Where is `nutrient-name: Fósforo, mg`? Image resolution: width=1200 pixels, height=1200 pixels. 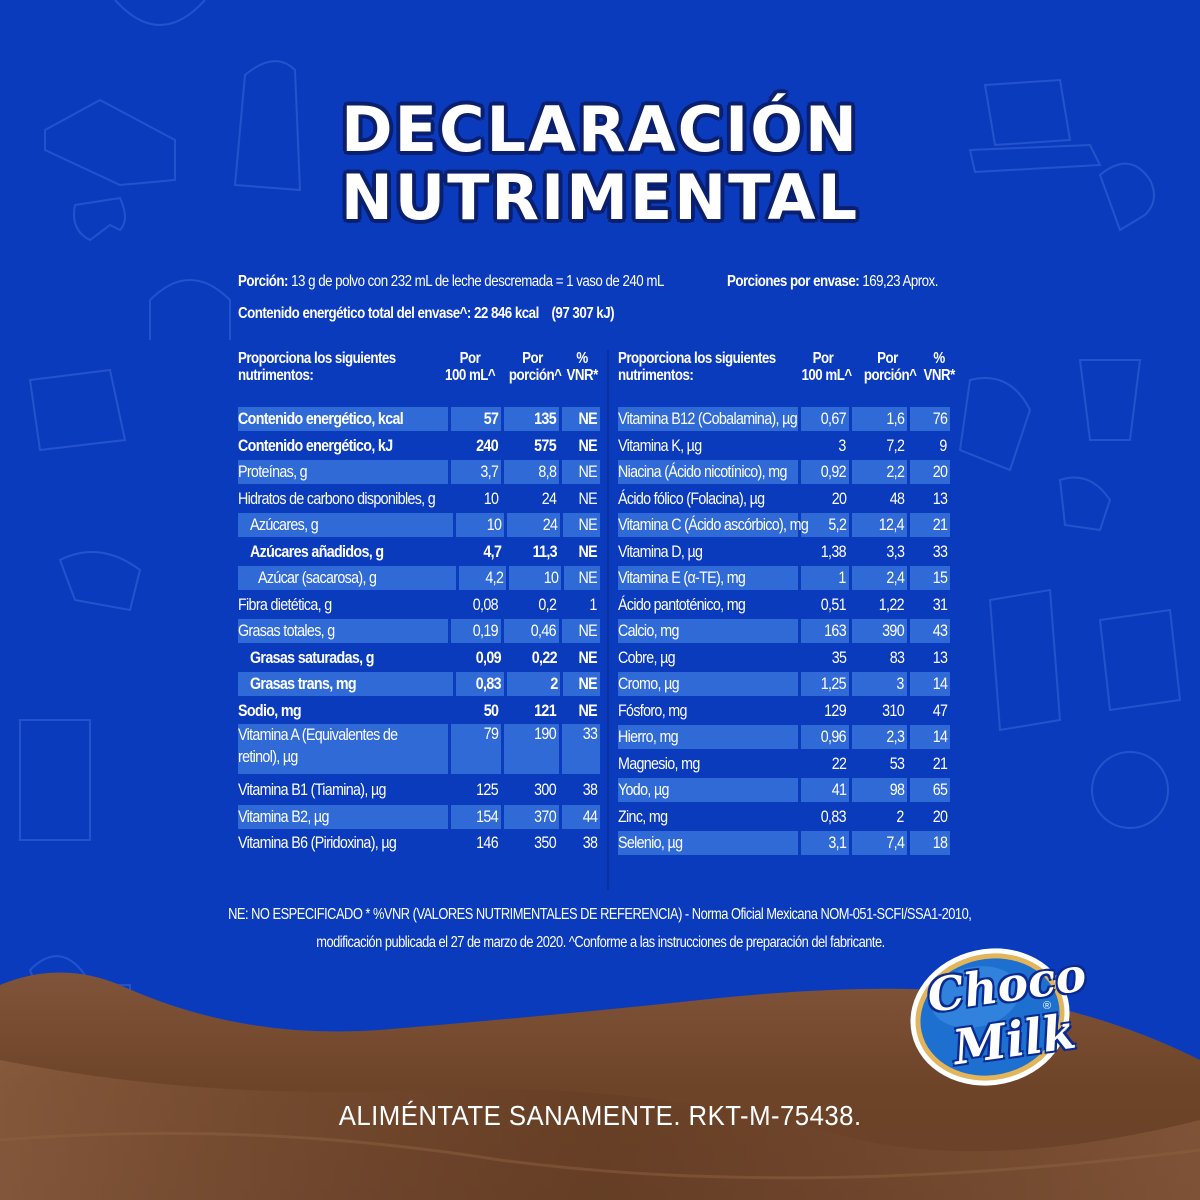 nutrient-name: Fósforo, mg is located at coordinates (652, 710).